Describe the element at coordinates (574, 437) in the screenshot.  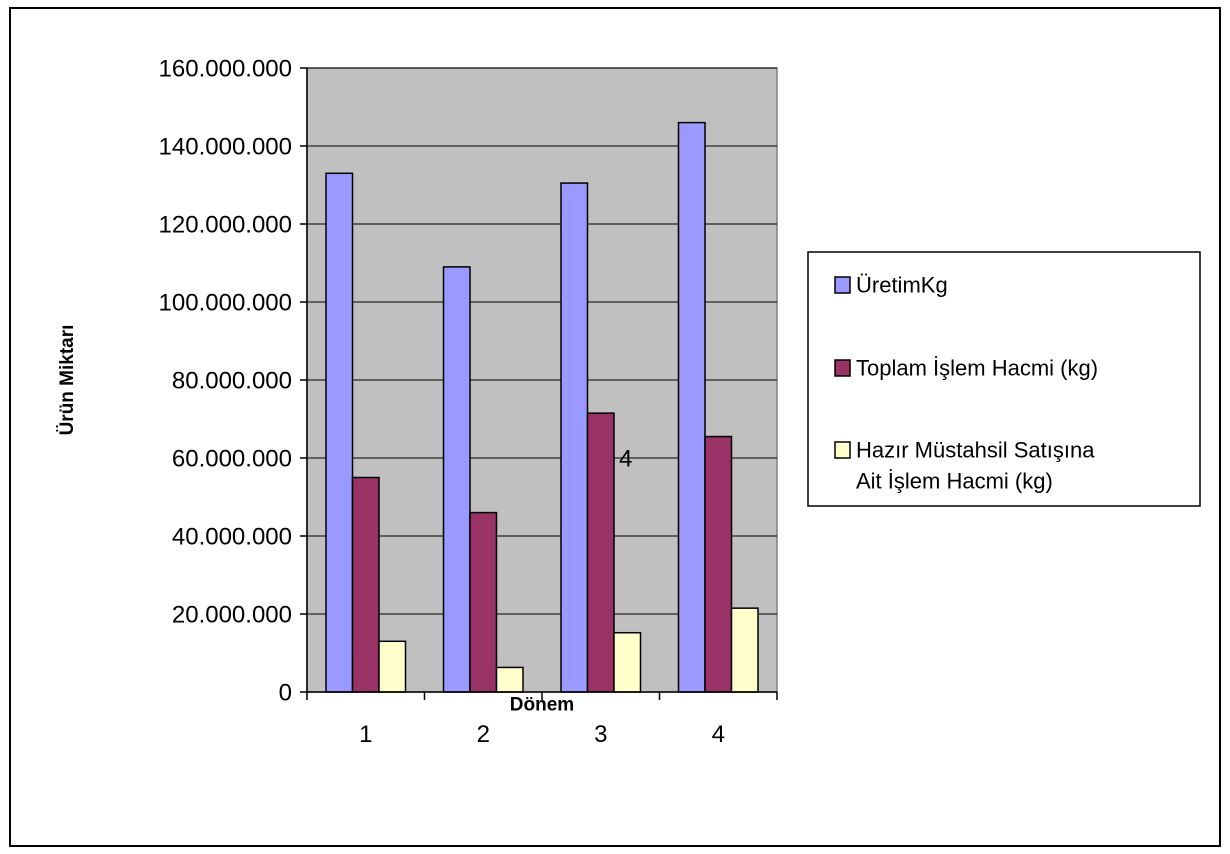
I see `bar-series1-cat3` at that location.